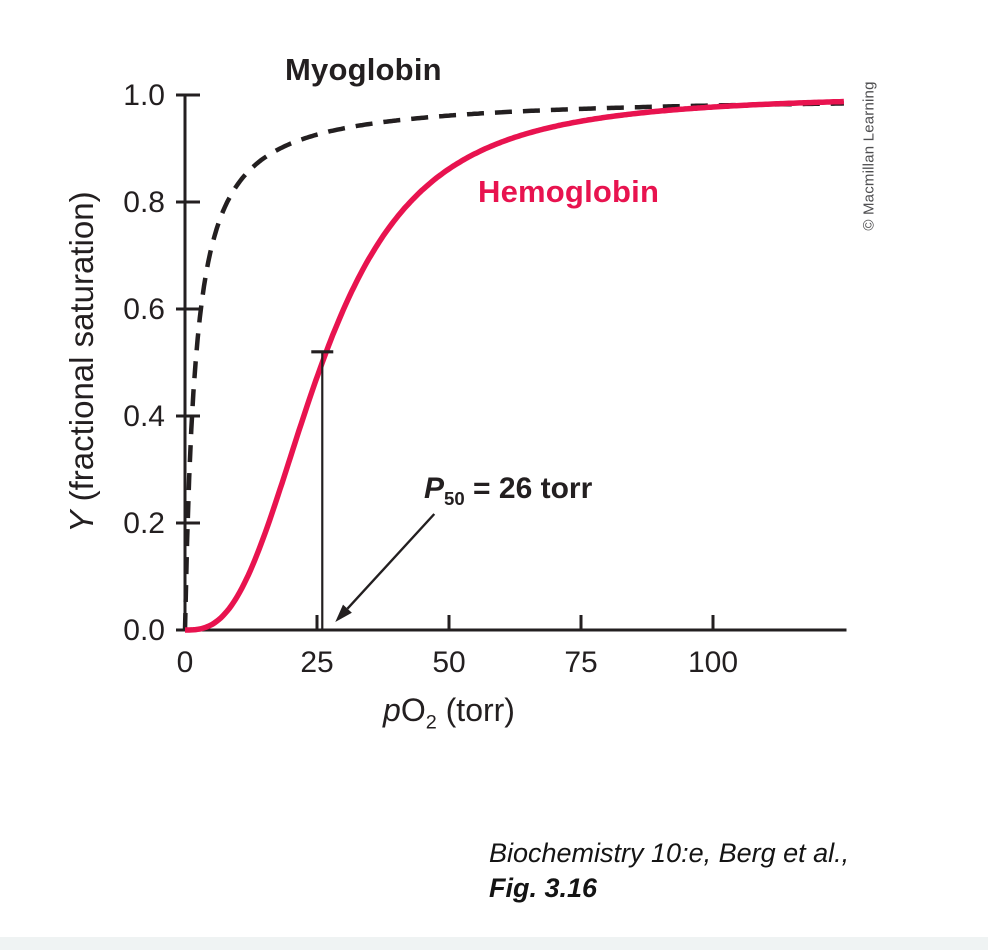 The height and width of the screenshot is (950, 988). What do you see at coordinates (580, 662) in the screenshot?
I see `x-tick-label: 75` at bounding box center [580, 662].